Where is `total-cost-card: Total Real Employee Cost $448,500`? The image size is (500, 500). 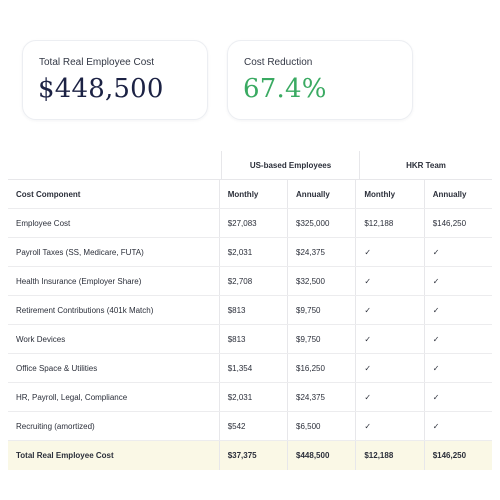 total-cost-card: Total Real Employee Cost $448,500 is located at coordinates (115, 80).